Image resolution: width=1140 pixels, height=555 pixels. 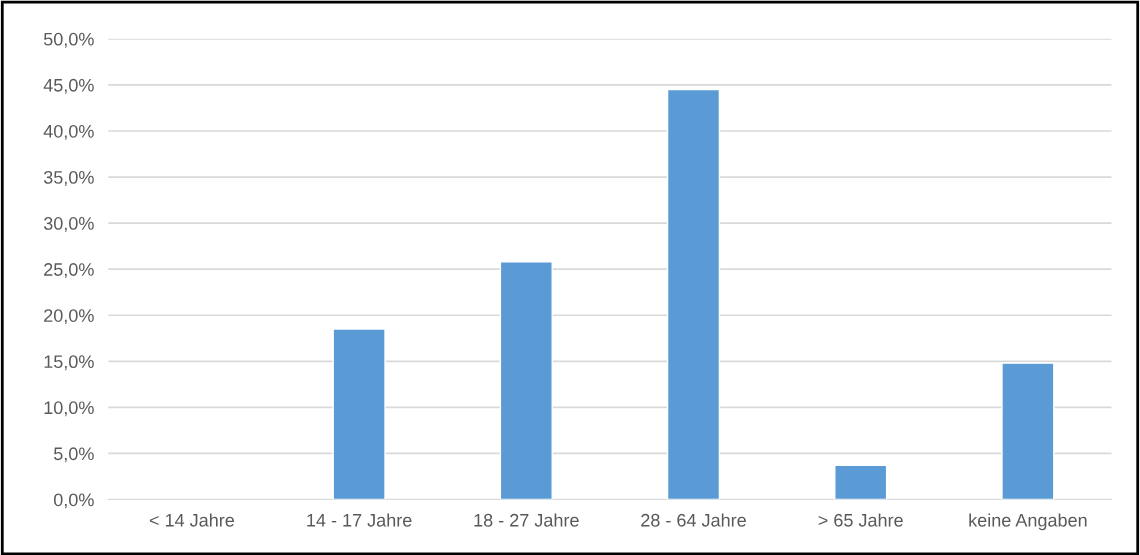 What do you see at coordinates (693, 520) in the screenshot?
I see `x-tick-label: 28 - 64 Jahre` at bounding box center [693, 520].